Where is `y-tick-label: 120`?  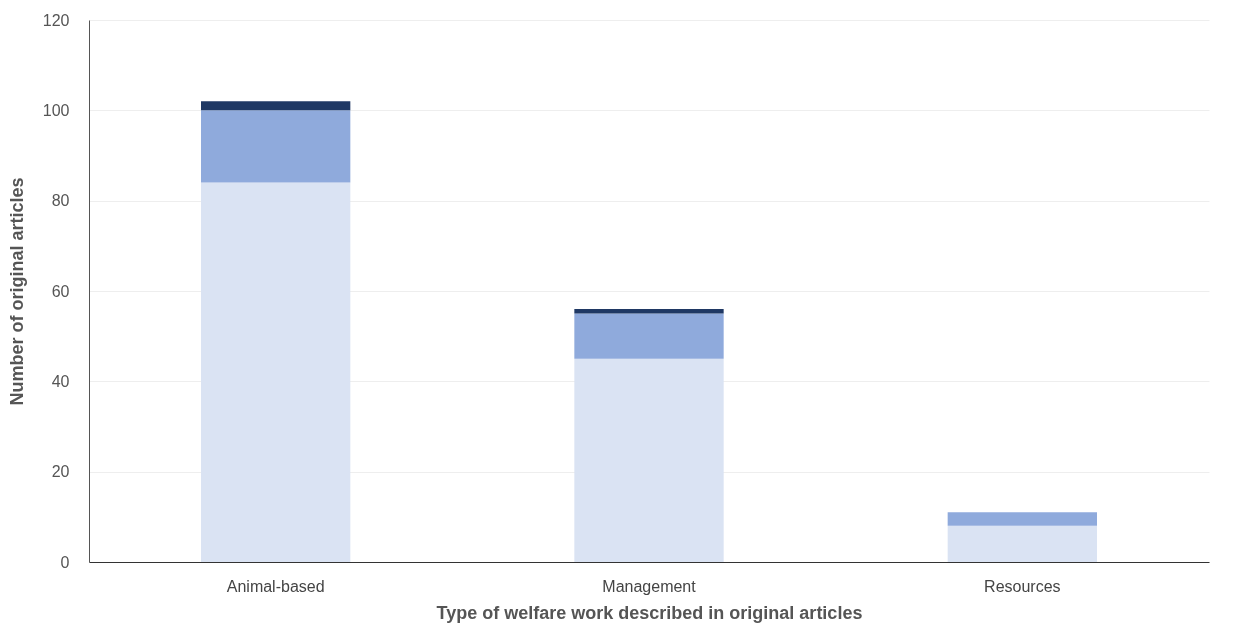 y-tick-label: 120 is located at coordinates (56, 20).